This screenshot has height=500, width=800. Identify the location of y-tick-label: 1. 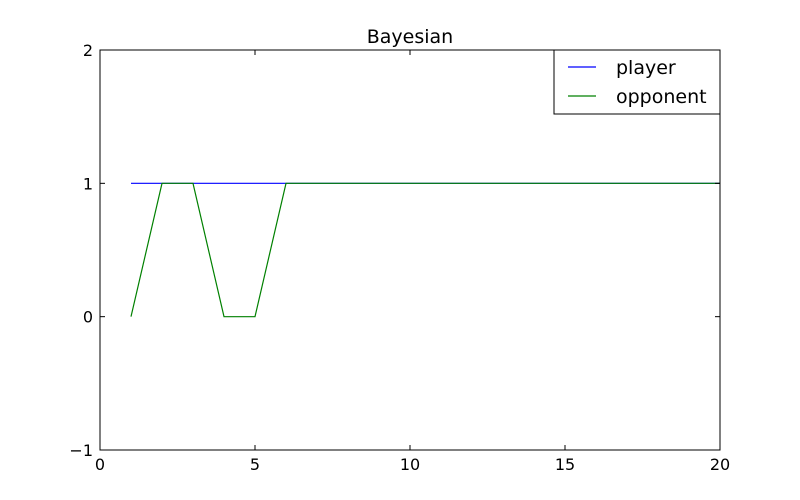
(88, 183).